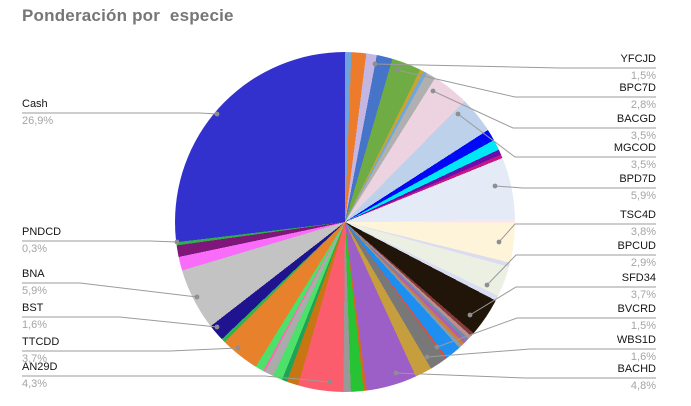 The width and height of the screenshot is (691, 406). Describe the element at coordinates (581, 128) in the screenshot. I see `slice-label-bacgd: BACGD 3,5%` at that location.